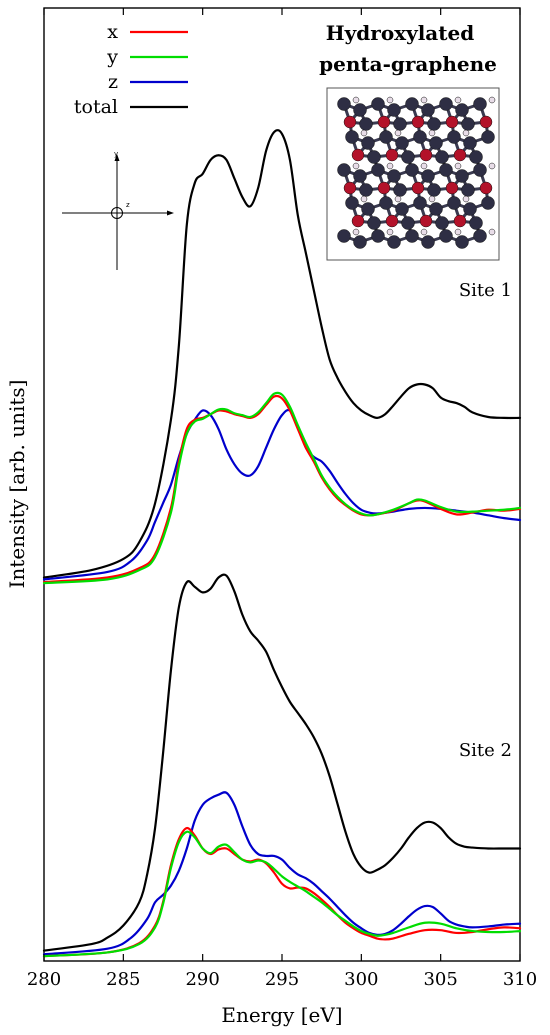  What do you see at coordinates (408, 64) in the screenshot?
I see `chart-subtitle: penta-graphene` at bounding box center [408, 64].